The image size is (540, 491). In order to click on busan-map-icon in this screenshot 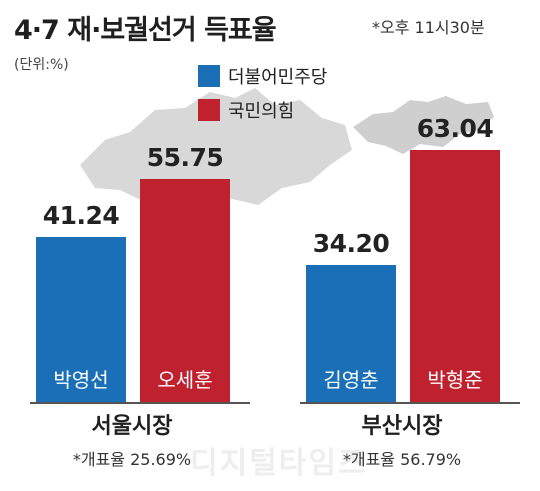, I will do `click(423, 125)`.